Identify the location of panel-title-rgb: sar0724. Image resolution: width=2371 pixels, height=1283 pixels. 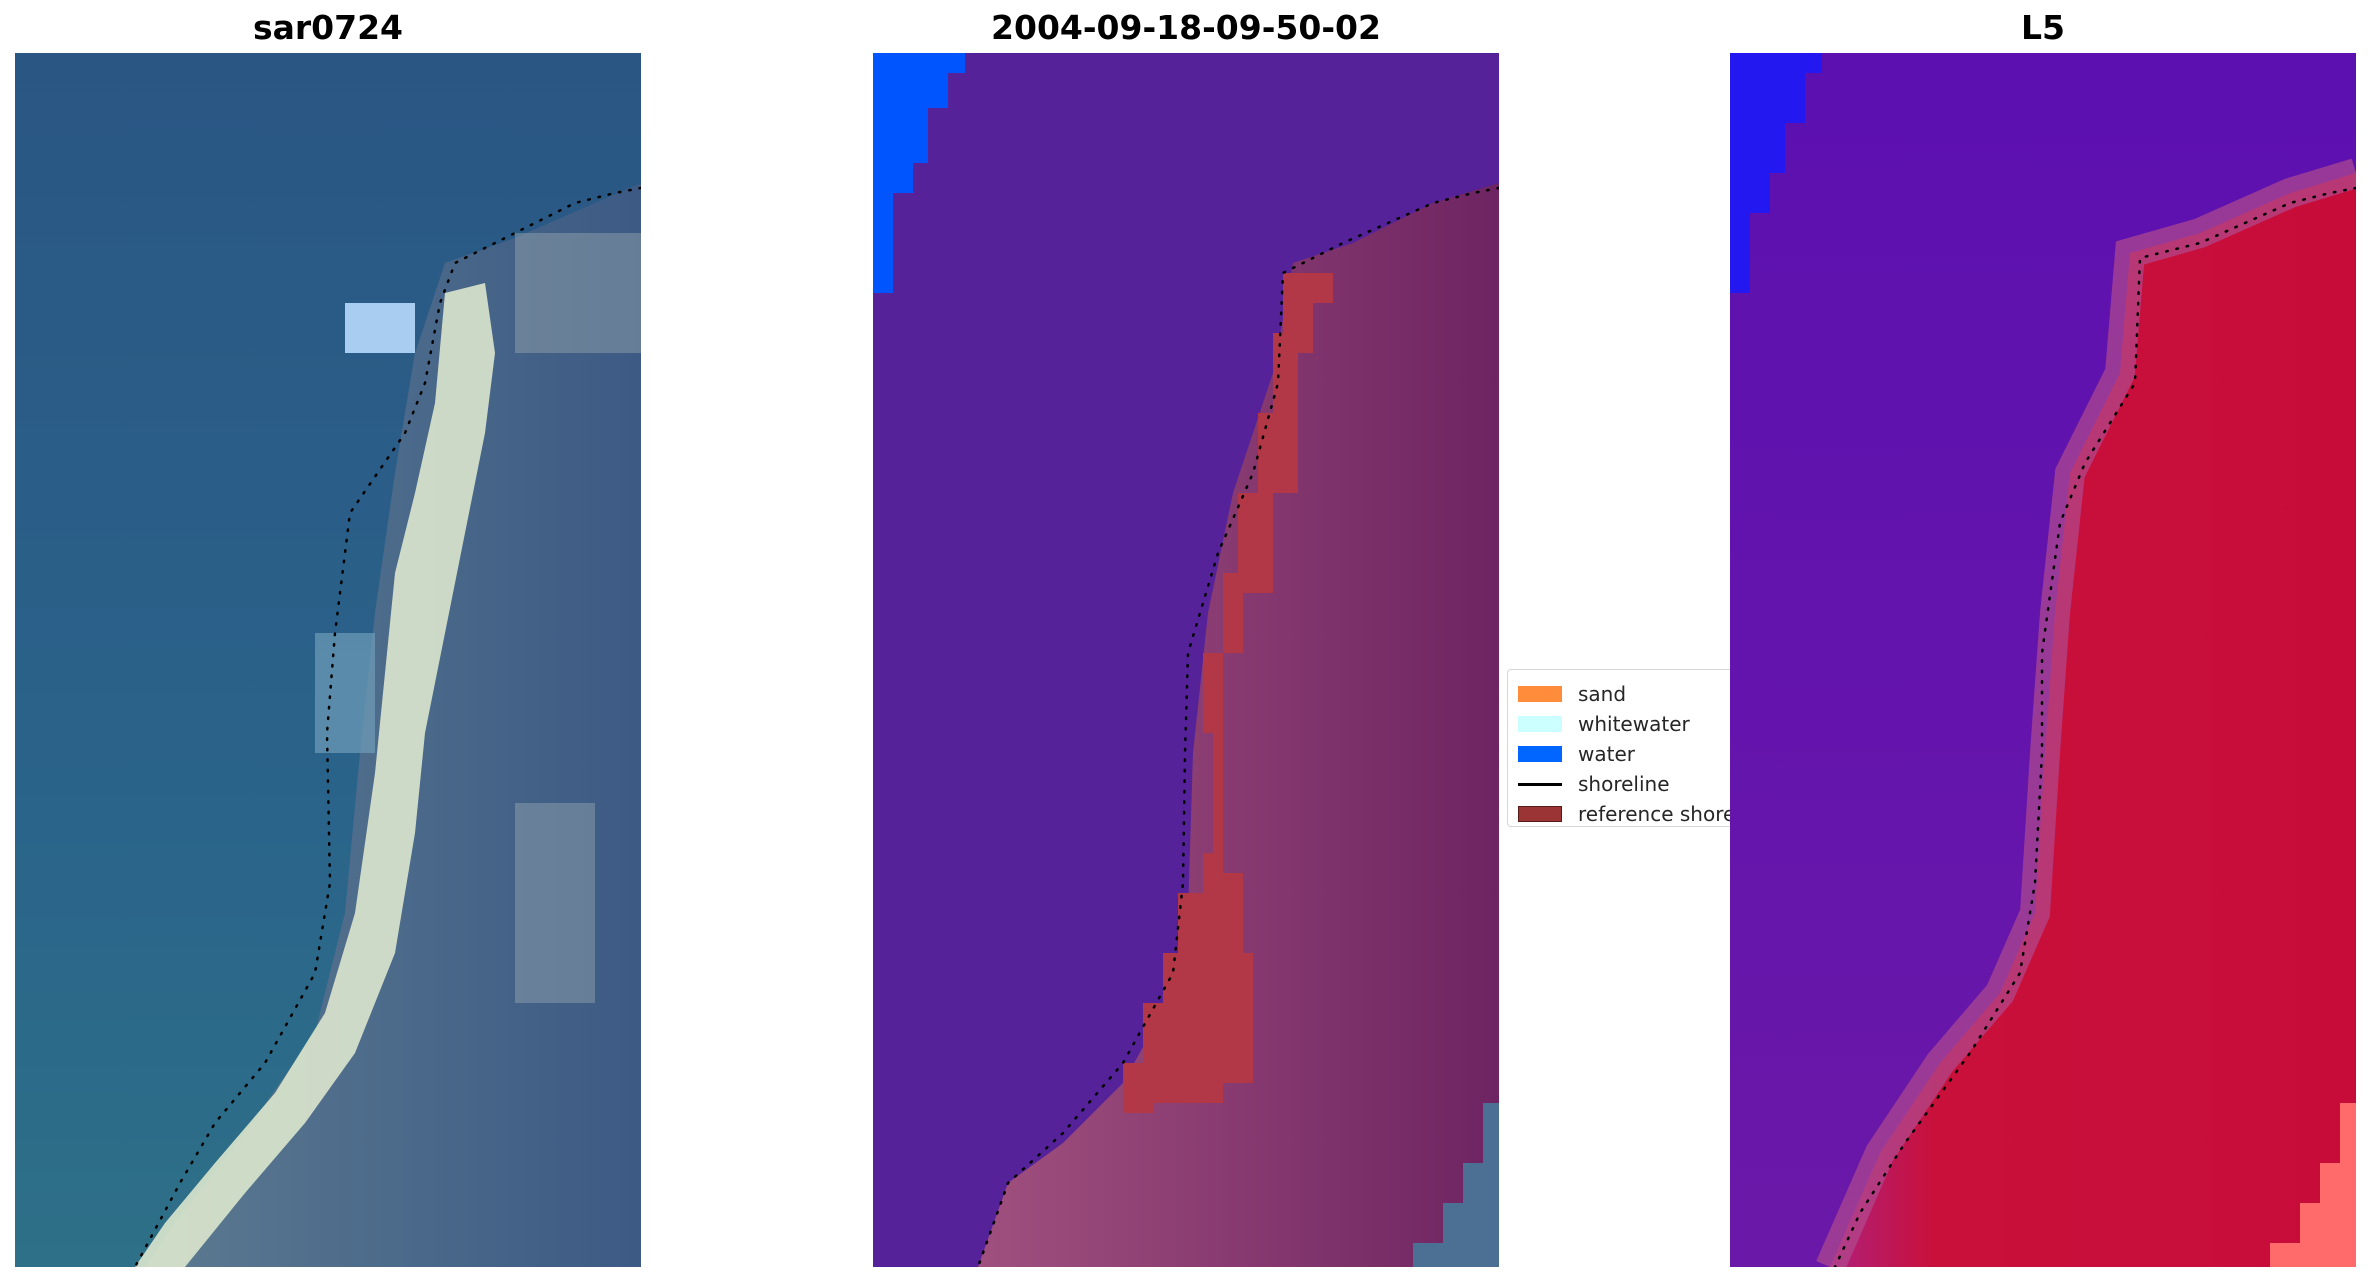
(328, 27).